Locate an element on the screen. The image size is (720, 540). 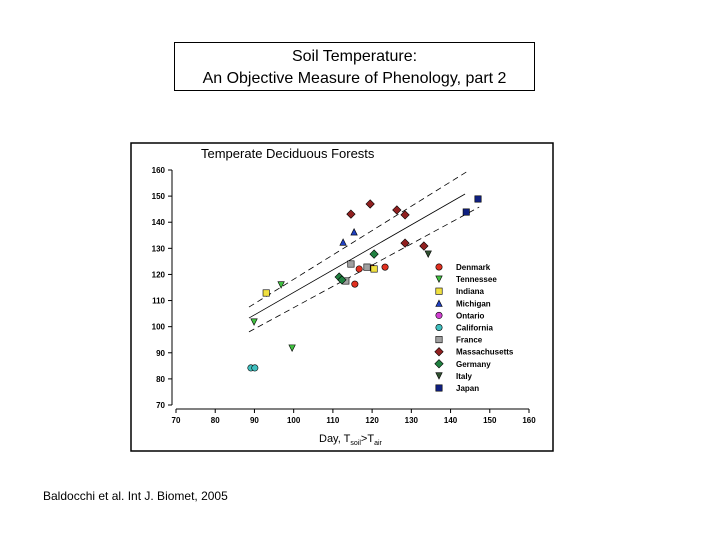
legend-label: Massachusetts is located at coordinates (485, 352).